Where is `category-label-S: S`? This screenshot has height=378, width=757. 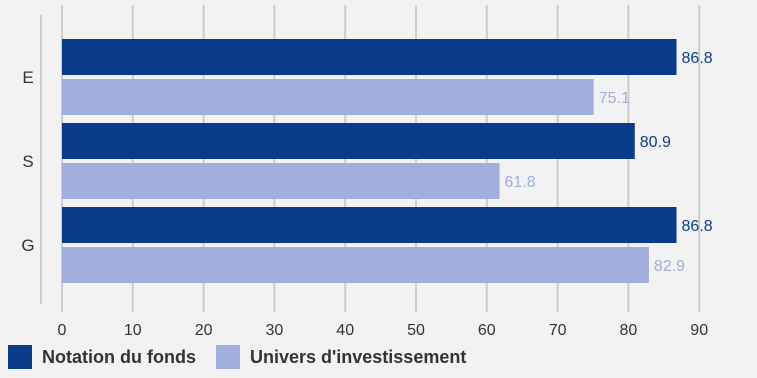
category-label-S: S is located at coordinates (27, 161).